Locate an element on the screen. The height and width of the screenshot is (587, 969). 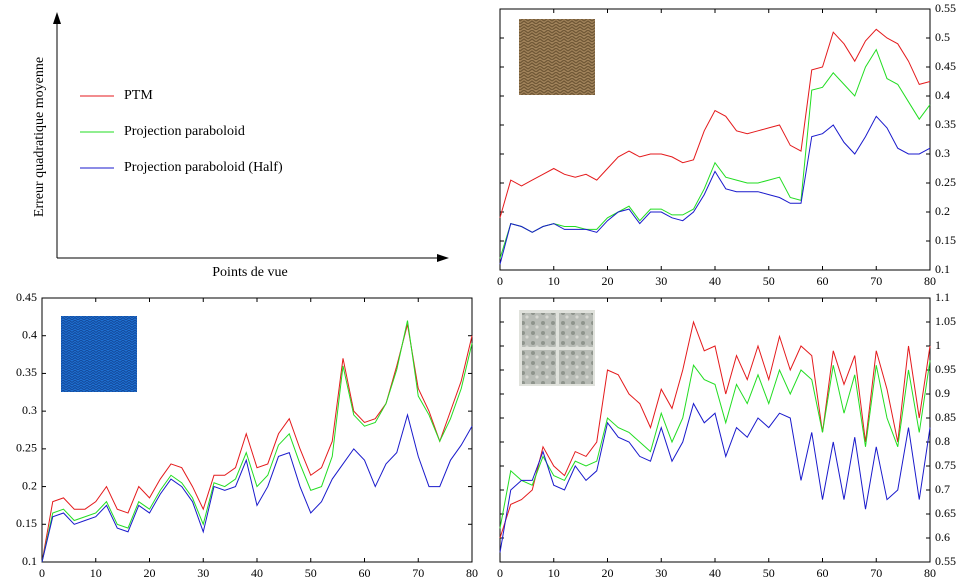
y-tick-label: 0.6 is located at coordinates (942, 537).